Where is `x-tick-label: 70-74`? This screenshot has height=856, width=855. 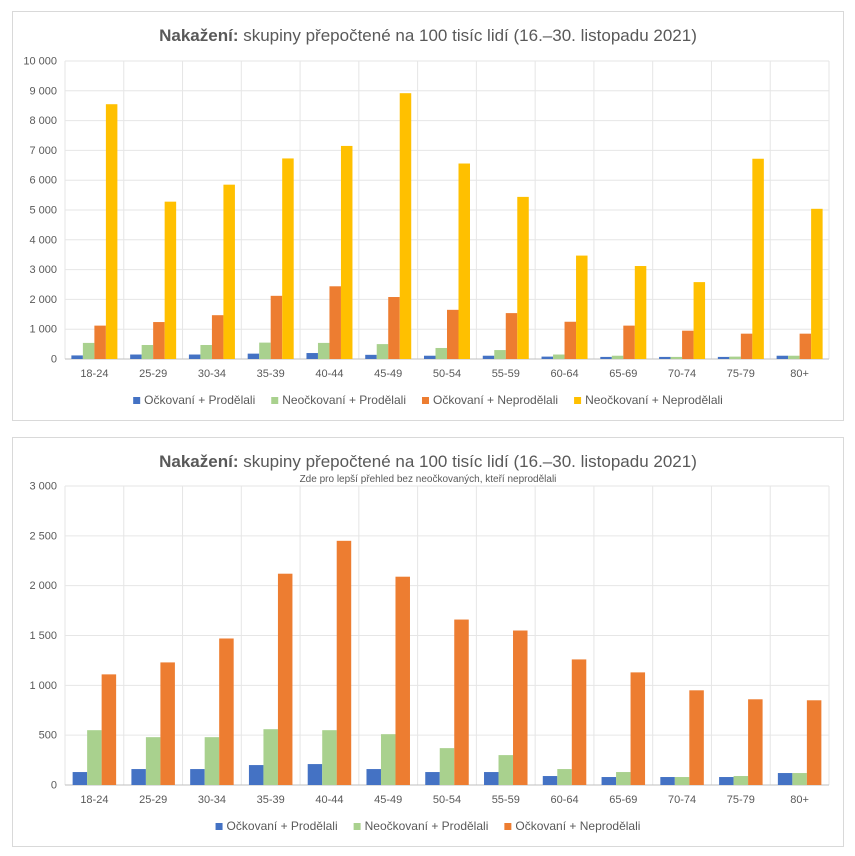 x-tick-label: 70-74 is located at coordinates (682, 374).